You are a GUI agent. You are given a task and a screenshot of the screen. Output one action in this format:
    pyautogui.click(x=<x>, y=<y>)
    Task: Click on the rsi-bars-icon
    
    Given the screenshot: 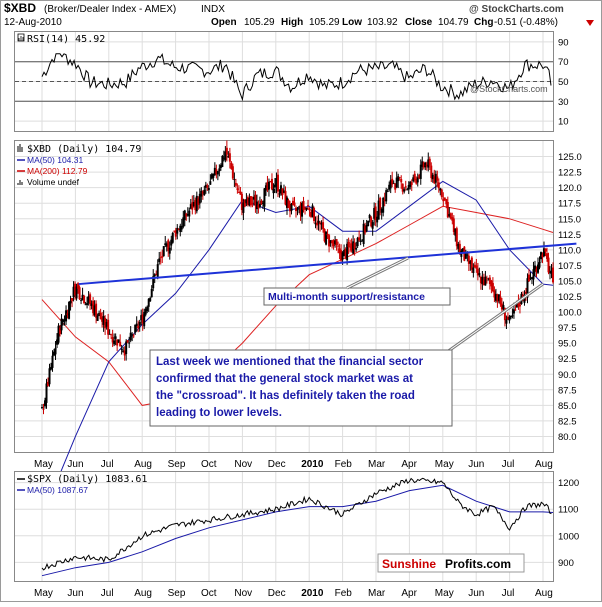 What is the action you would take?
    pyautogui.click(x=21, y=37)
    